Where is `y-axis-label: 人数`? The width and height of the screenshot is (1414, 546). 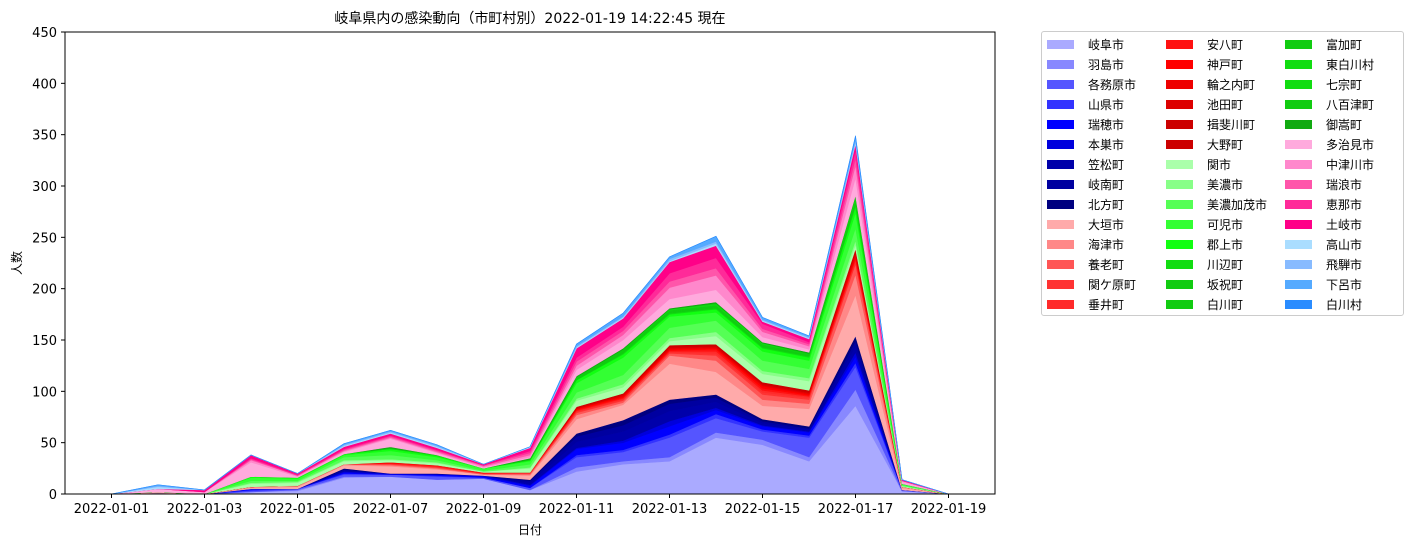
y-axis-label: 人数 is located at coordinates (16, 263).